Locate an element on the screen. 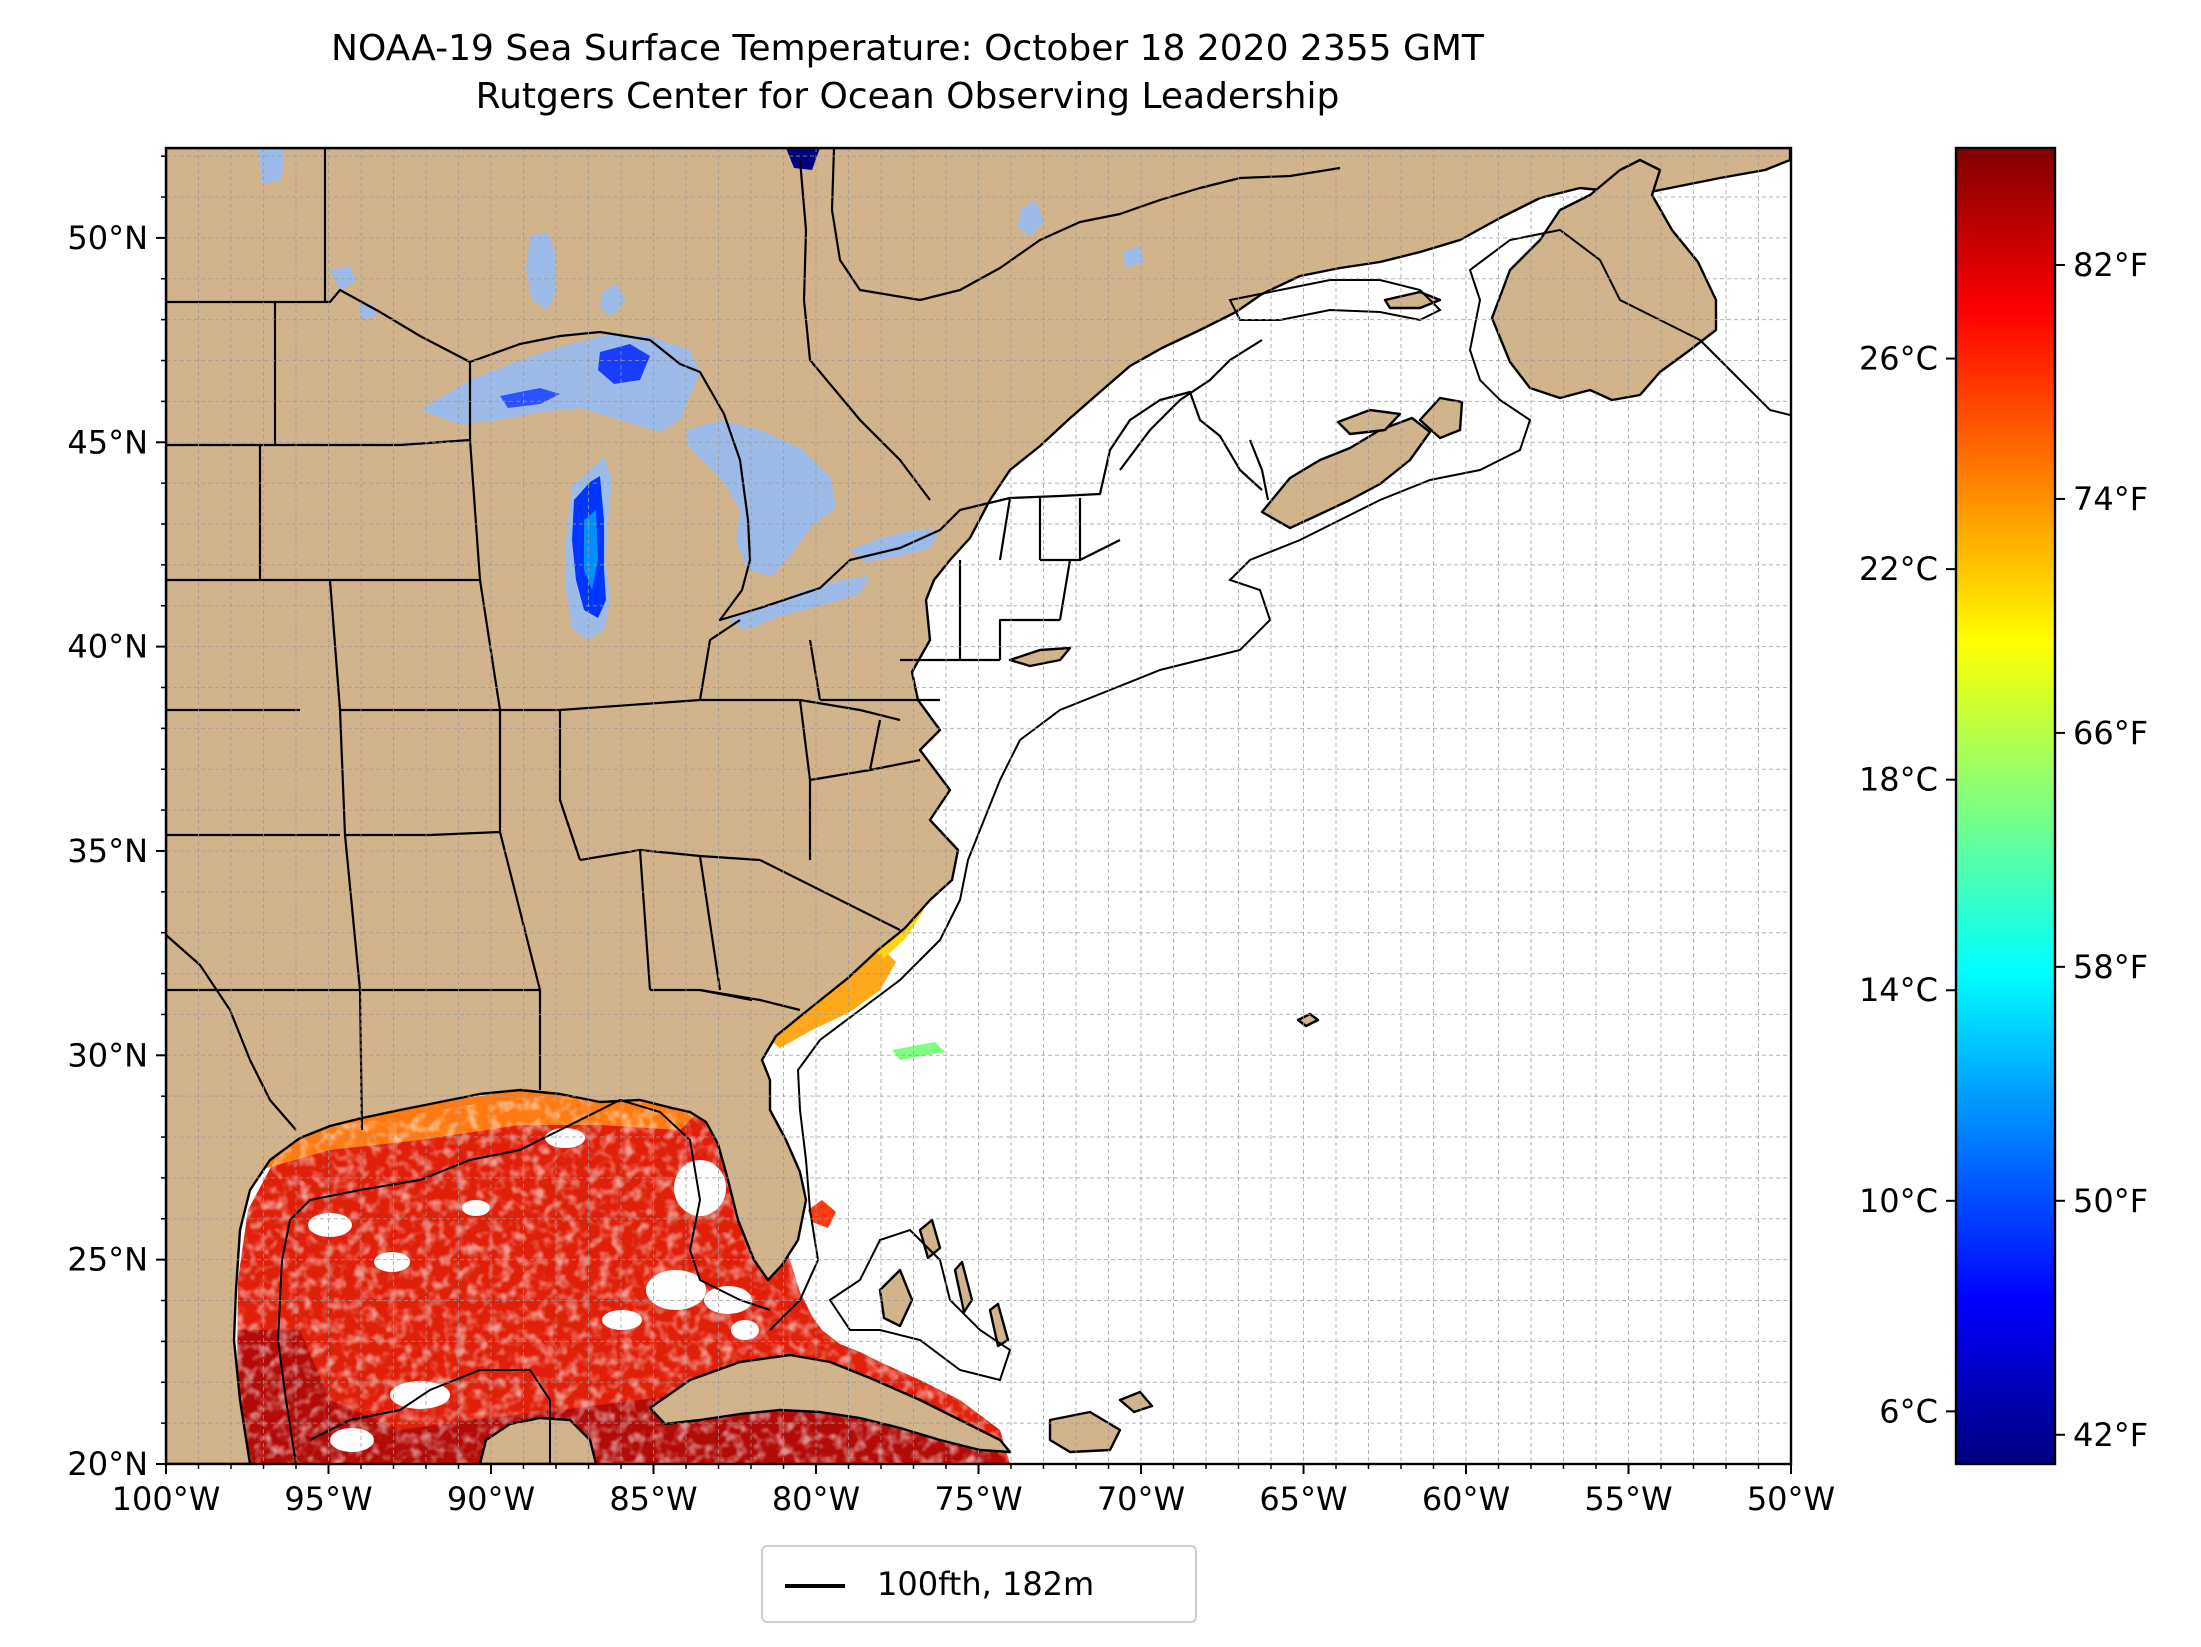  lon-tick-label: 55°W is located at coordinates (1628, 1499).